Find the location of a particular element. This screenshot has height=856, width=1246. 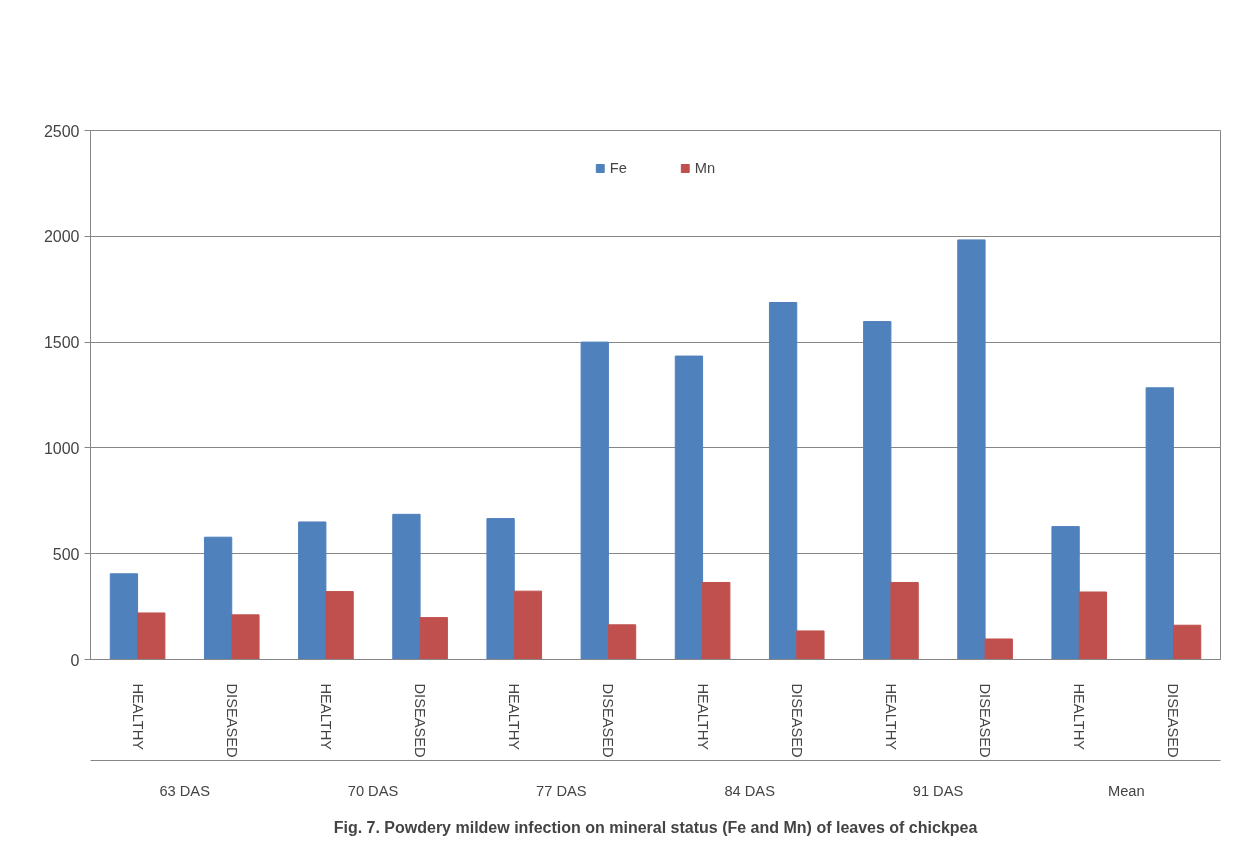

text: 77 DAS is located at coordinates (561, 790).